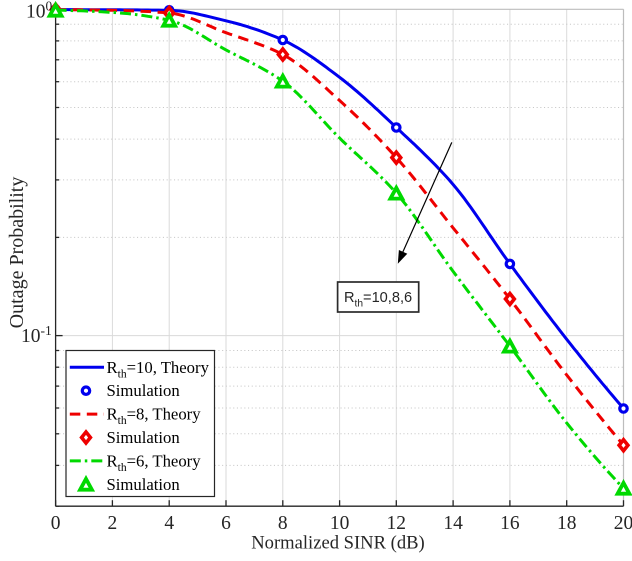  What do you see at coordinates (510, 523) in the screenshot?
I see `svg-text: 16` at bounding box center [510, 523].